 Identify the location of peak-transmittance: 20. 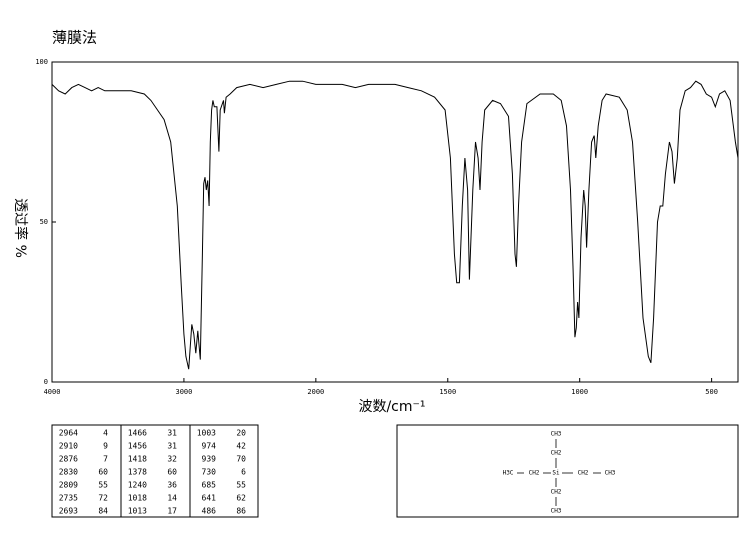
(241, 433).